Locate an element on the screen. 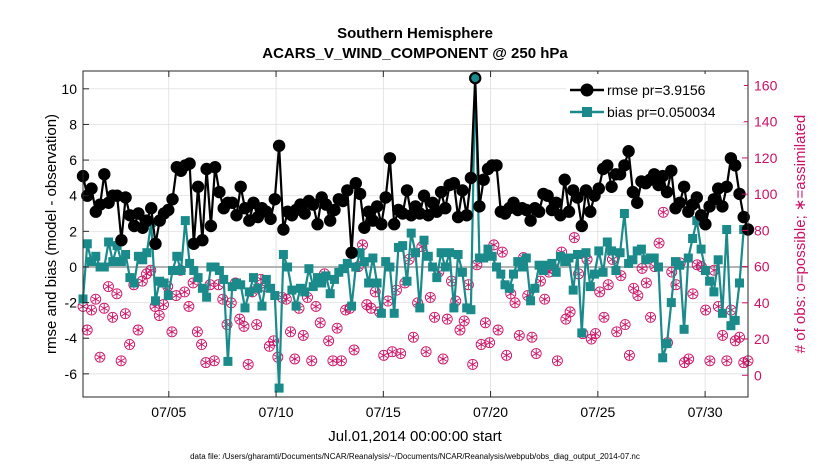 The width and height of the screenshot is (830, 470). y-right-tick-label: 140 is located at coordinates (766, 122).